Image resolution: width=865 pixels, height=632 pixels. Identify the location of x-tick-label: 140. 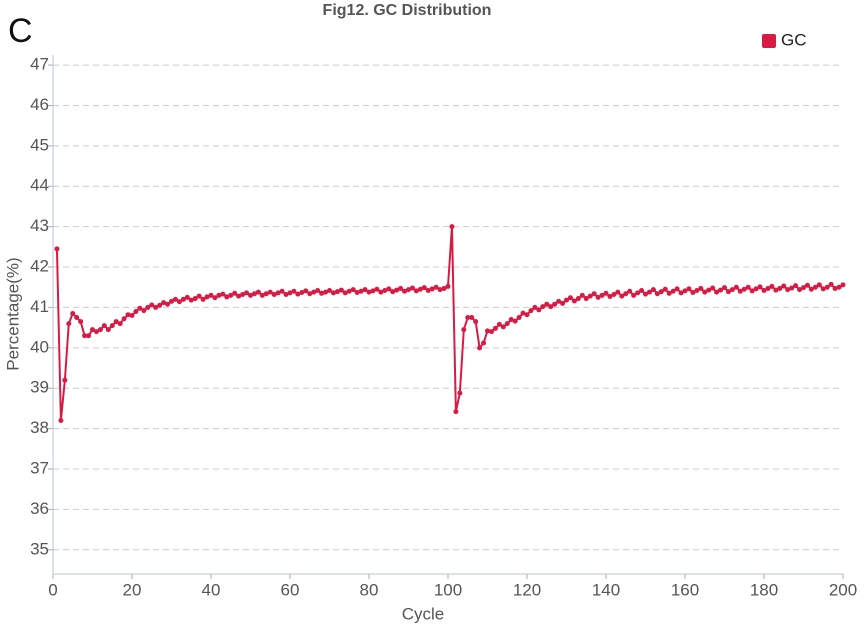
(606, 589).